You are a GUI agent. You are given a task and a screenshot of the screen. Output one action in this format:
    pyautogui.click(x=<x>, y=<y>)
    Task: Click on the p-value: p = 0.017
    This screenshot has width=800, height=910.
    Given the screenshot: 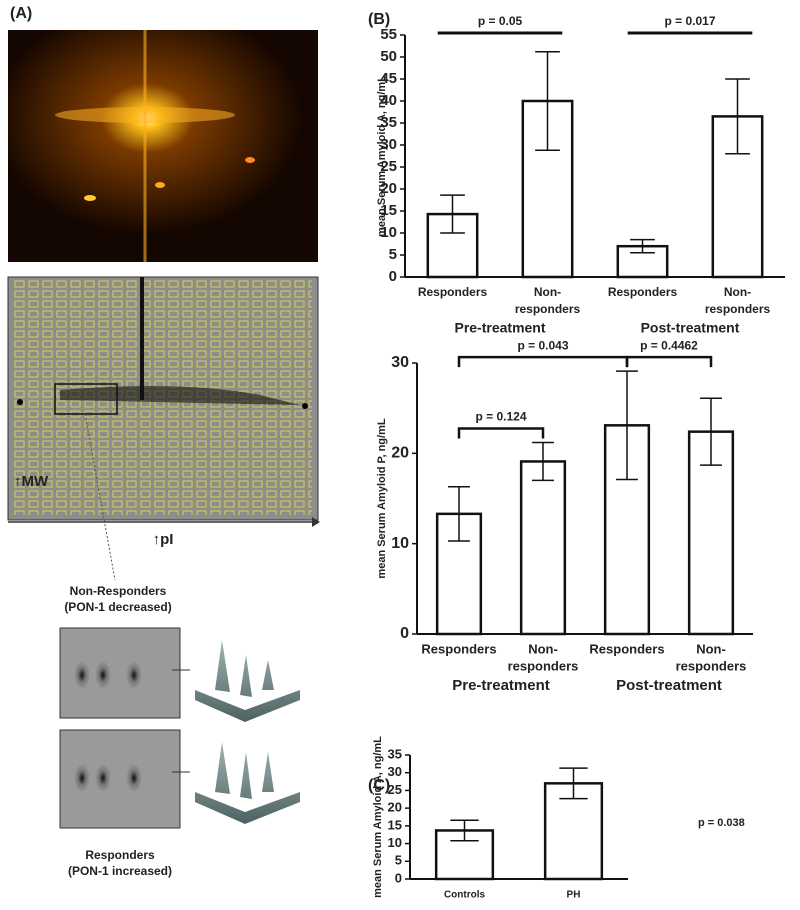 What is the action you would take?
    pyautogui.click(x=689, y=21)
    